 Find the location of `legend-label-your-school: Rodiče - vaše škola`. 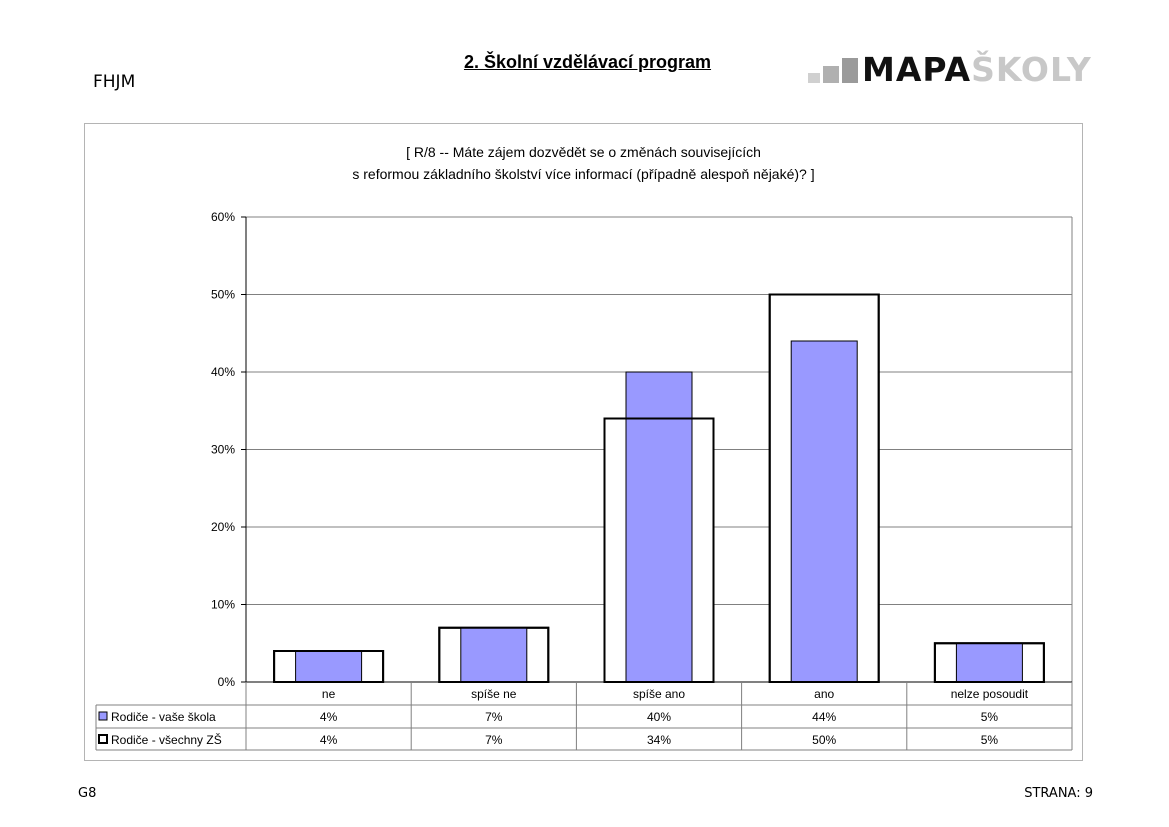

legend-label-your-school: Rodiče - vaše škola is located at coordinates (163, 717).